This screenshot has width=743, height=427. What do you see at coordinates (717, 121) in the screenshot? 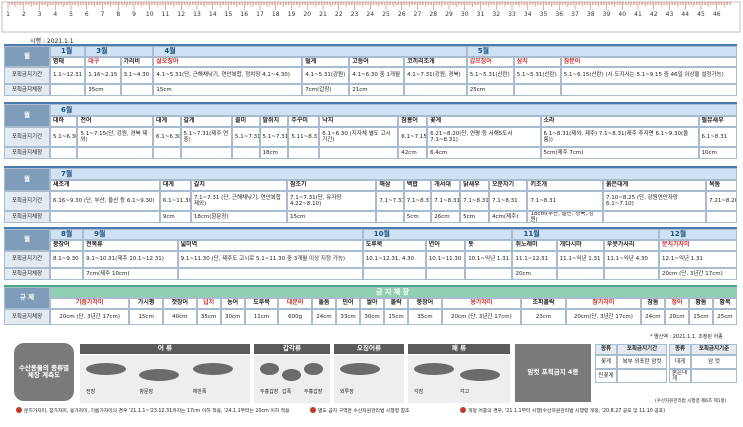
I see `species-name: 펄뮤새우` at bounding box center [717, 121].